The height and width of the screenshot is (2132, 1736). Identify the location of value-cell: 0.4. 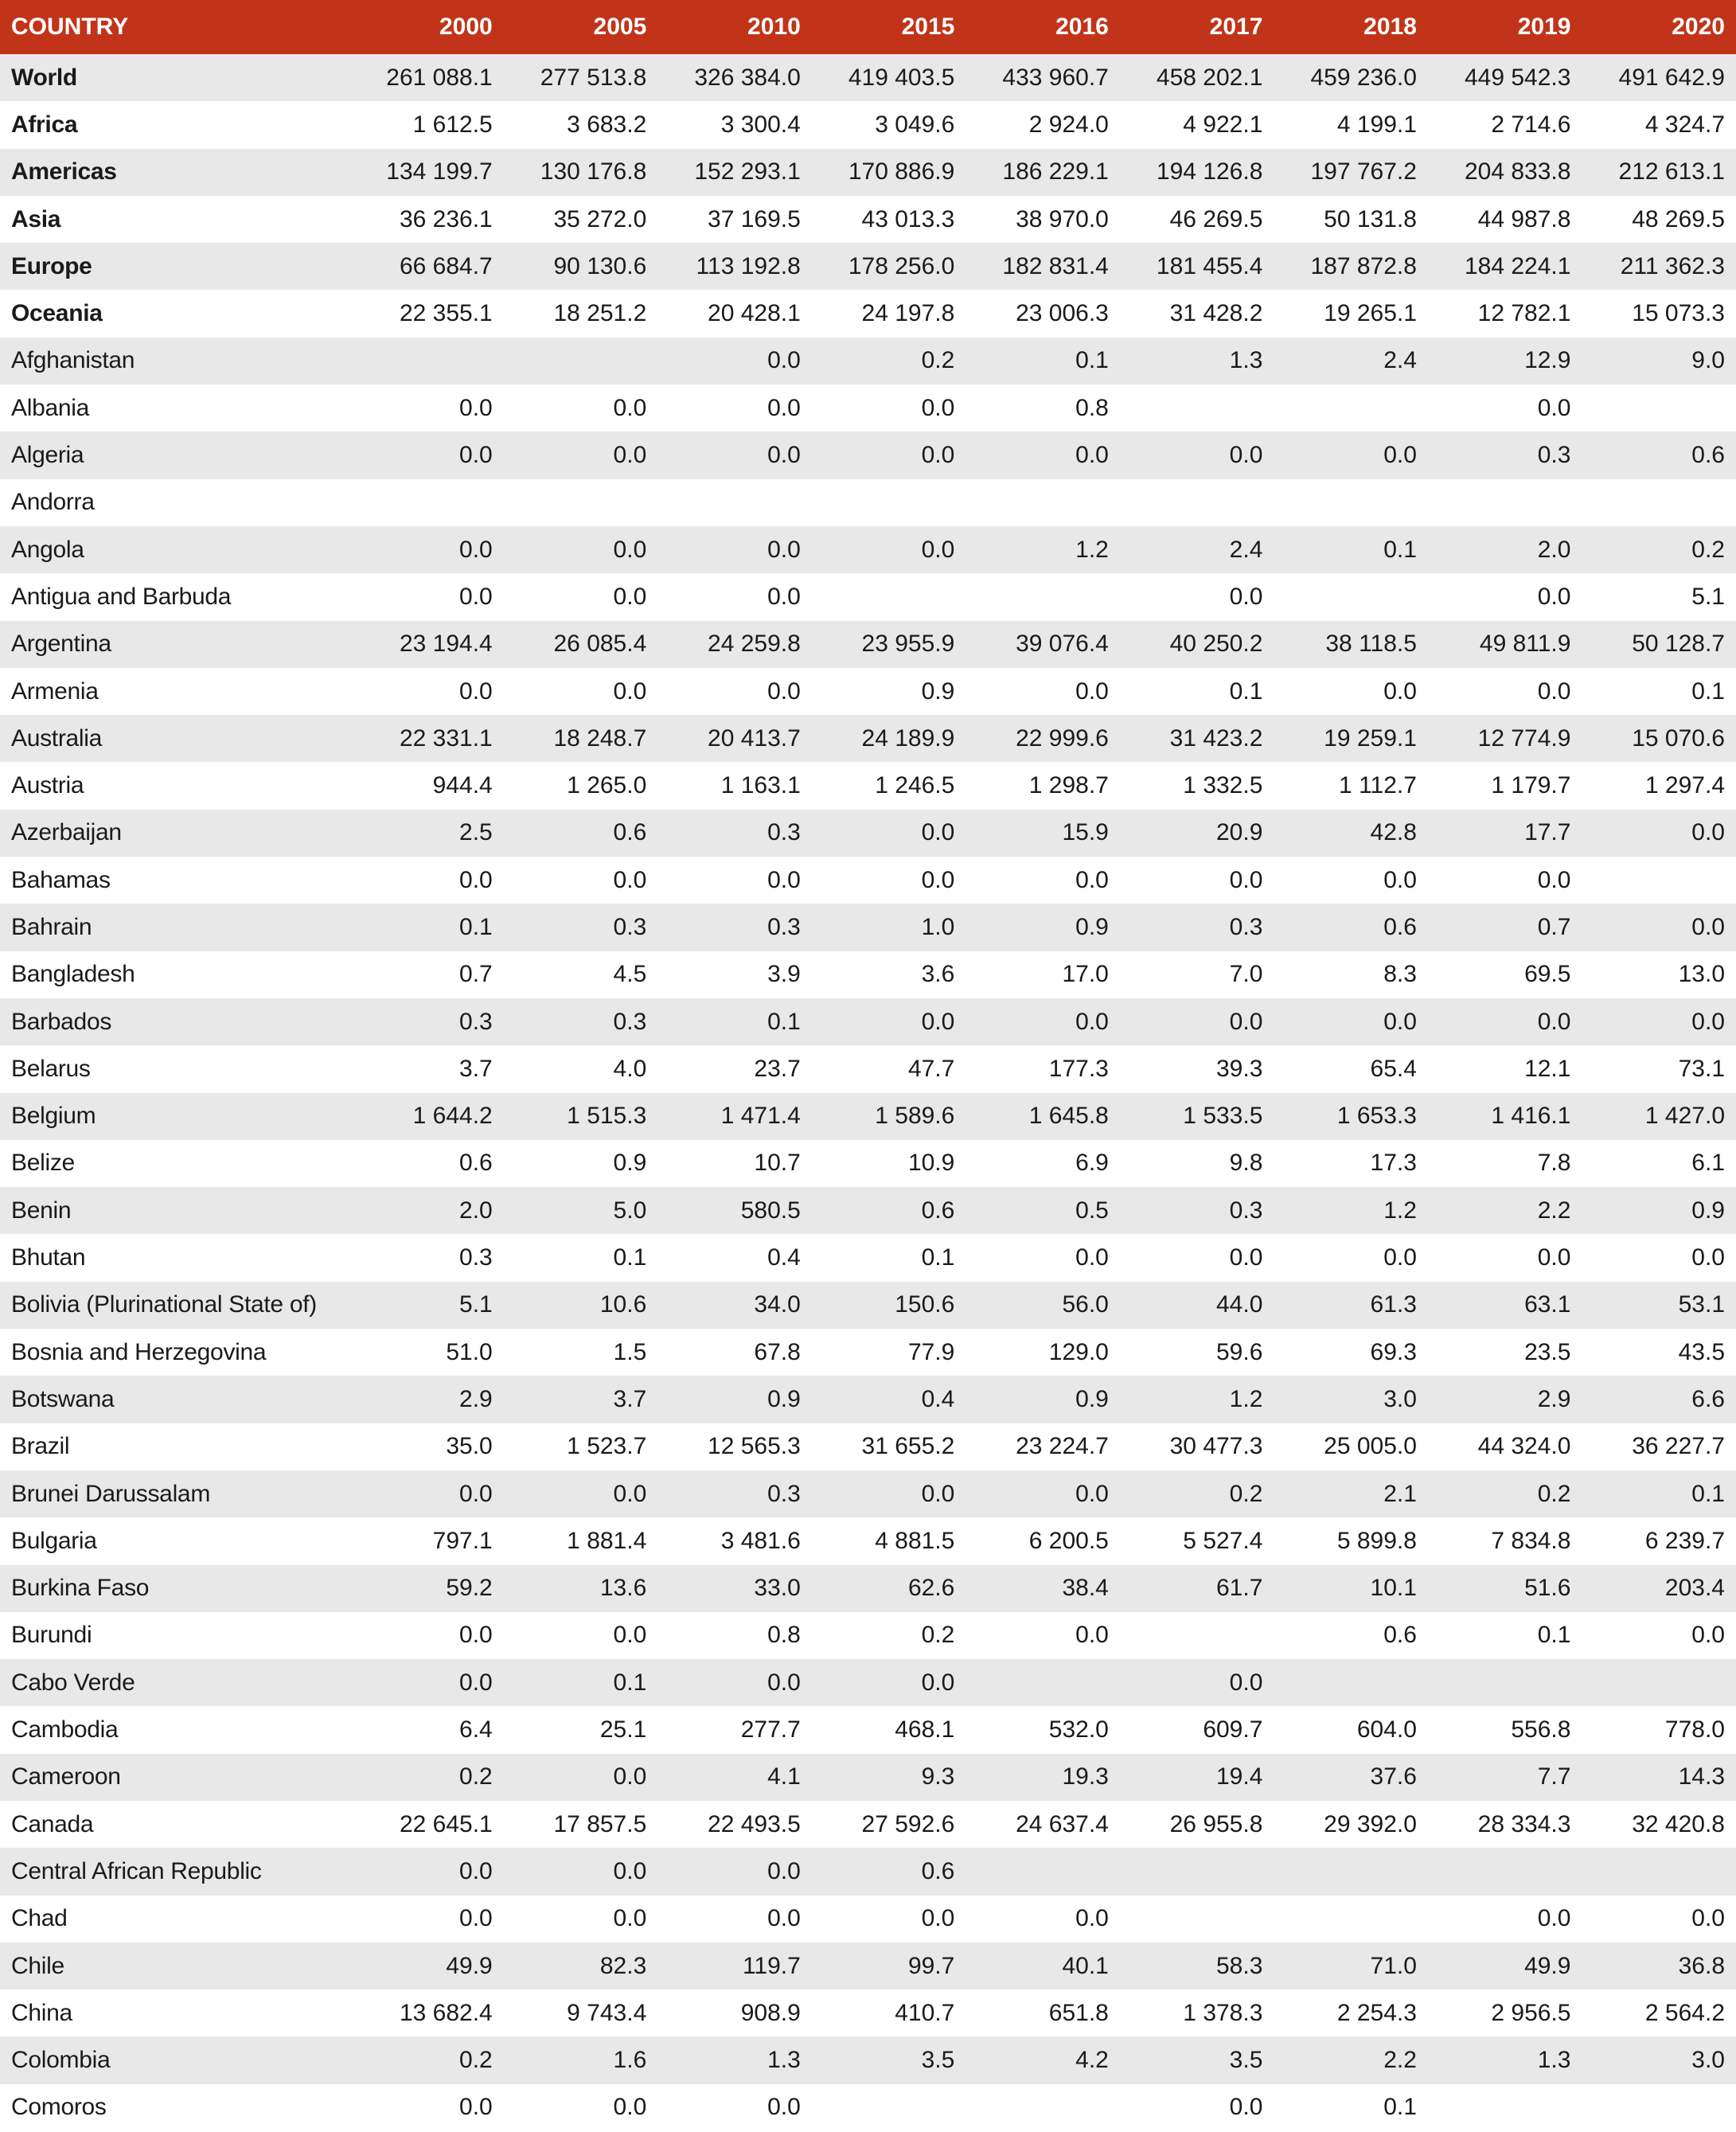
(888, 1399).